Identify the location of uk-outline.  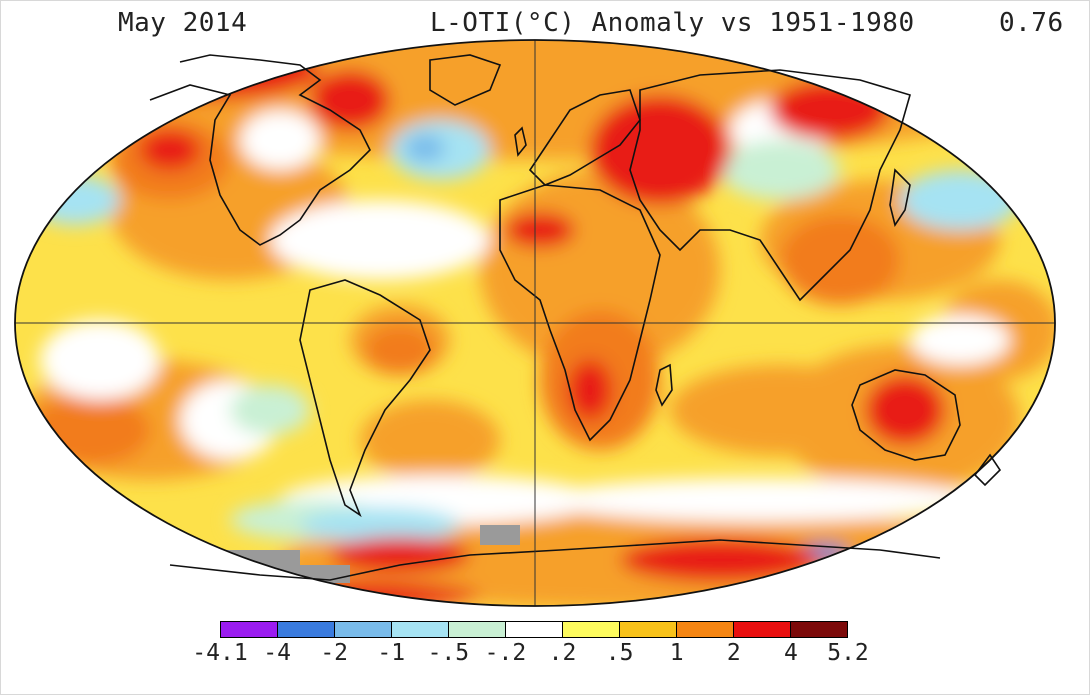
(520, 141).